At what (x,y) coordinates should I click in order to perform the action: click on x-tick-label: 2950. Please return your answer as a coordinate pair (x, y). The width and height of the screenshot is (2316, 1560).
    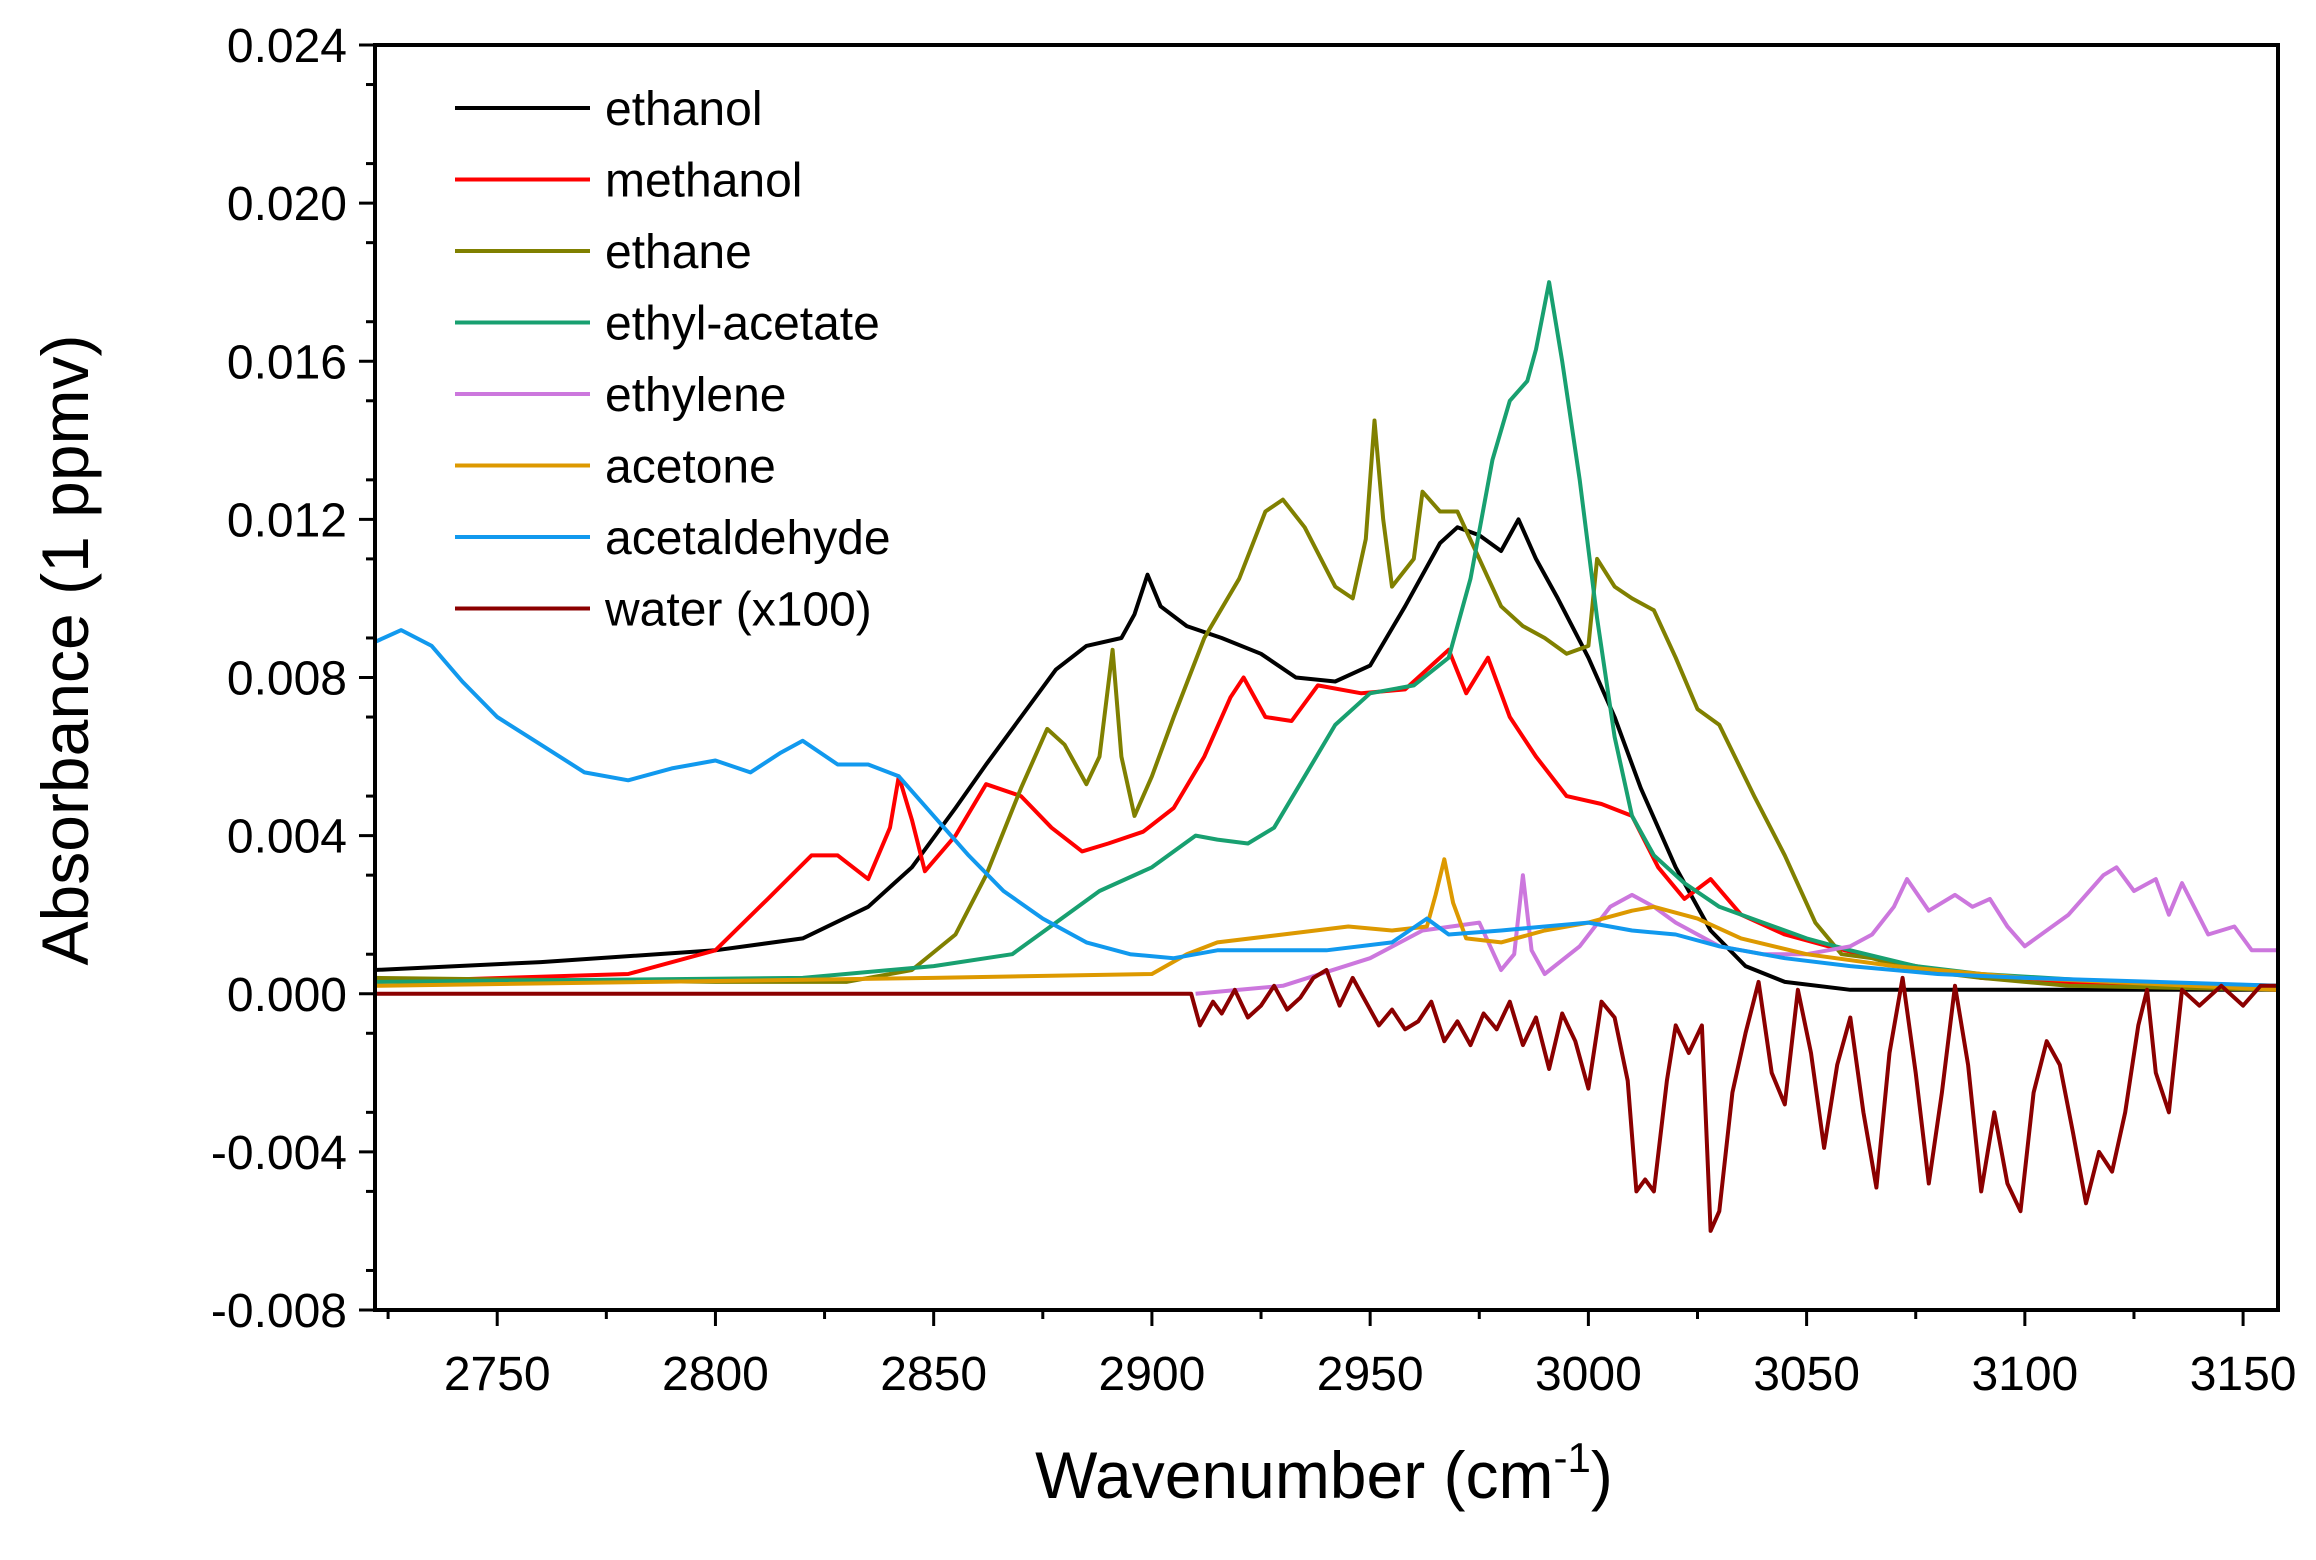
    Looking at the image, I should click on (1370, 1374).